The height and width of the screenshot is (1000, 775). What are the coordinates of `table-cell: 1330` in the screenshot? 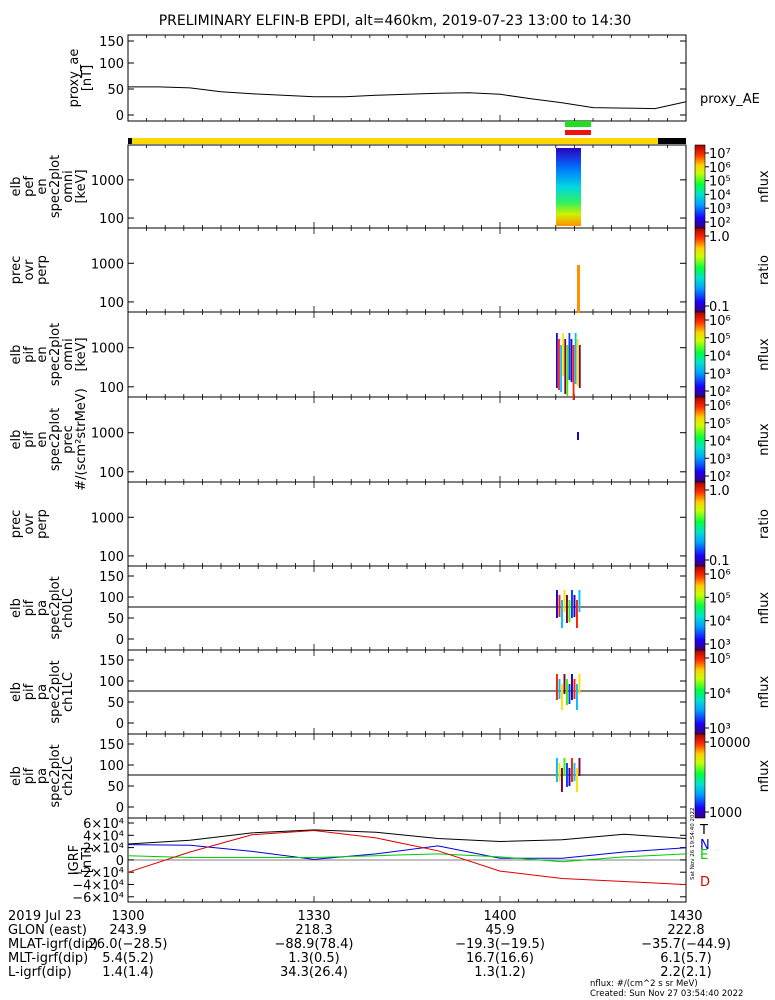 It's located at (313, 916).